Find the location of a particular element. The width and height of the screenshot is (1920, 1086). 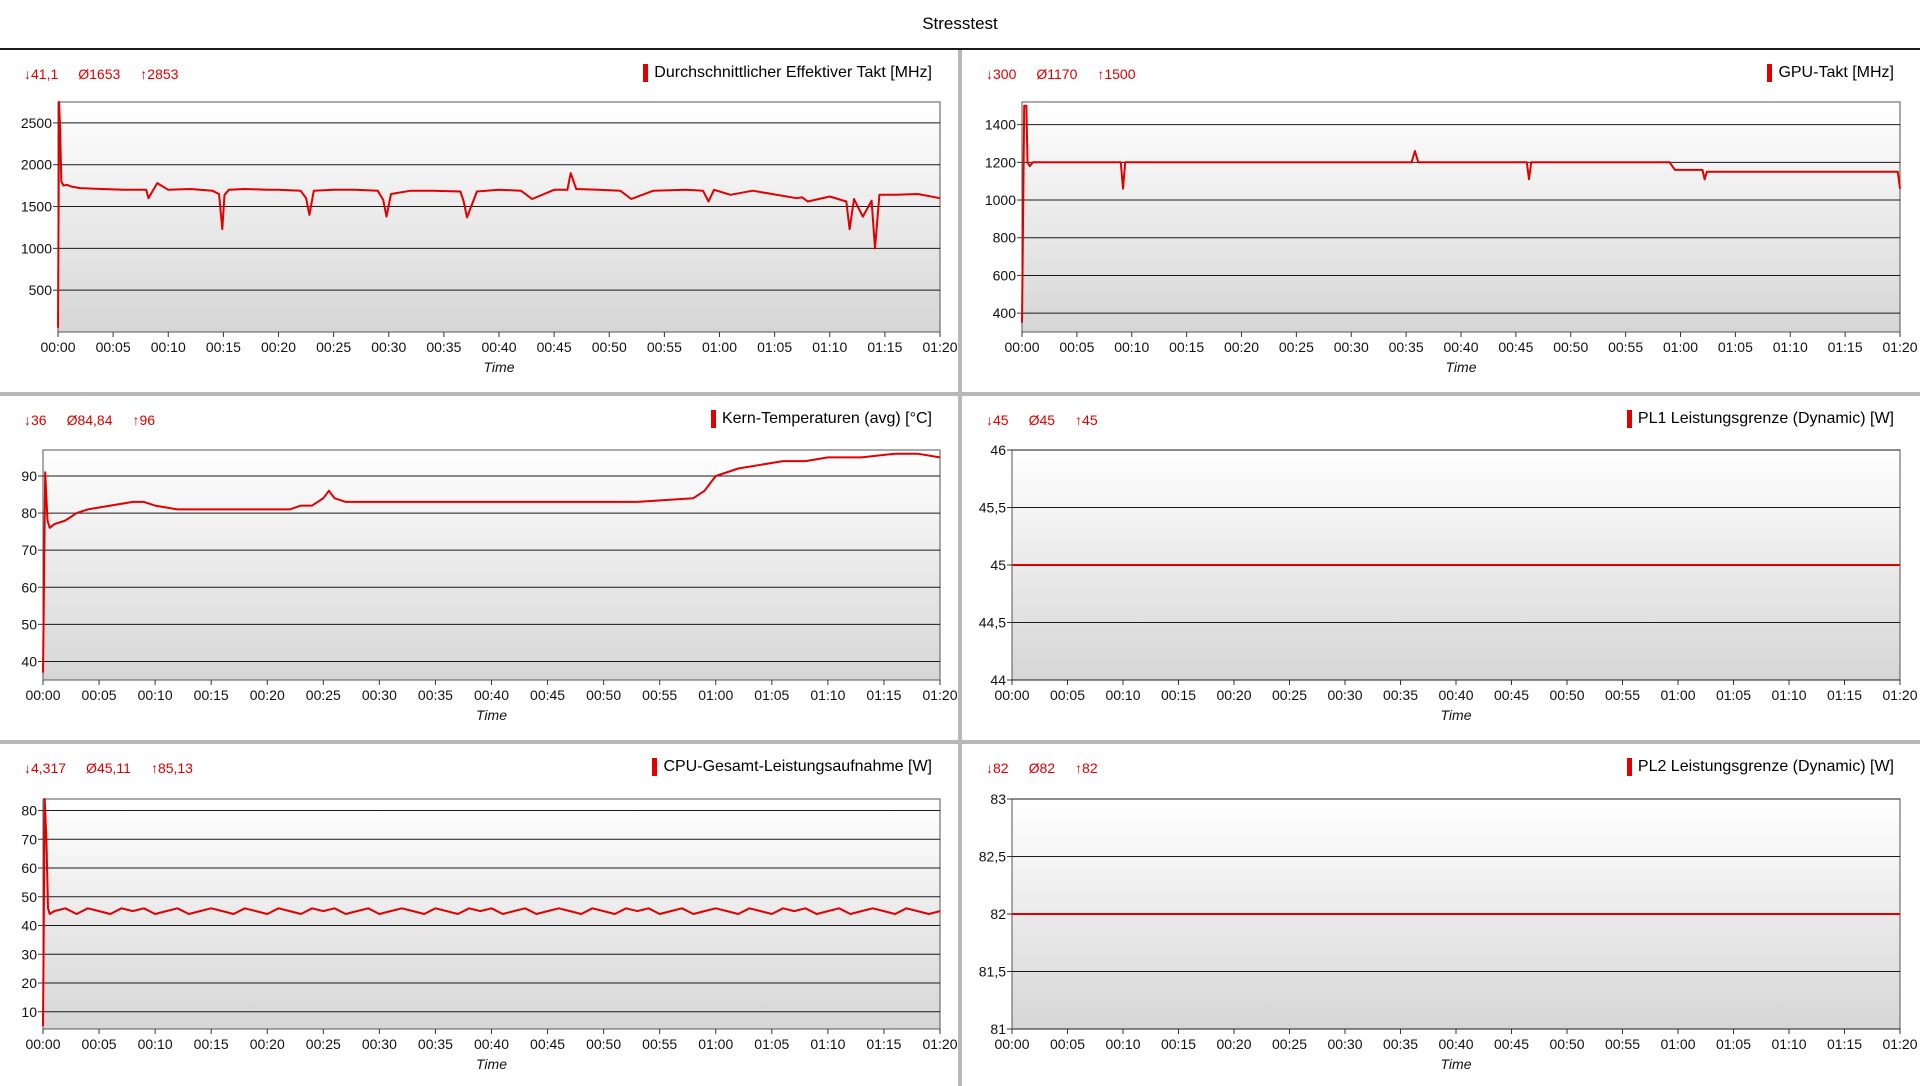

y-tick-label: 80 is located at coordinates (29, 513).